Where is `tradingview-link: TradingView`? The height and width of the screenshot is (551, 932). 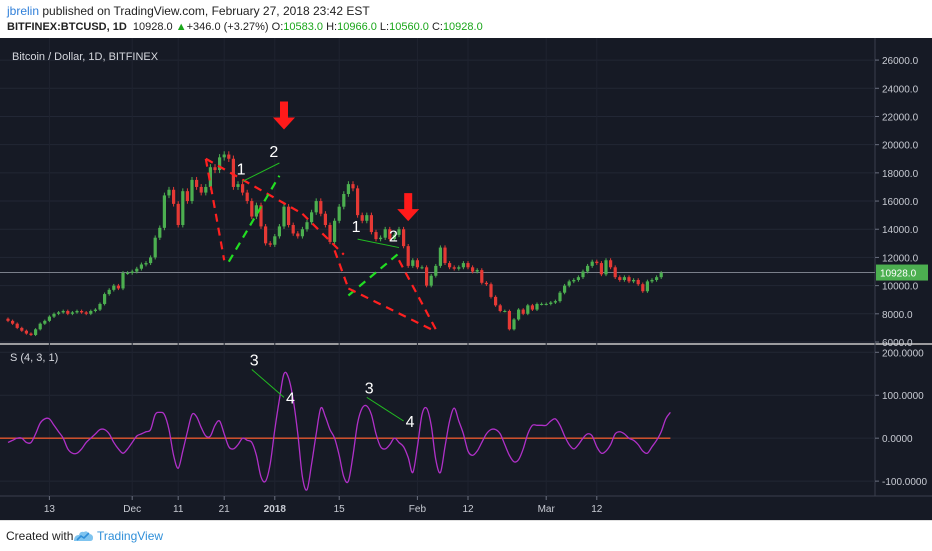
tradingview-link: TradingView is located at coordinates (130, 536).